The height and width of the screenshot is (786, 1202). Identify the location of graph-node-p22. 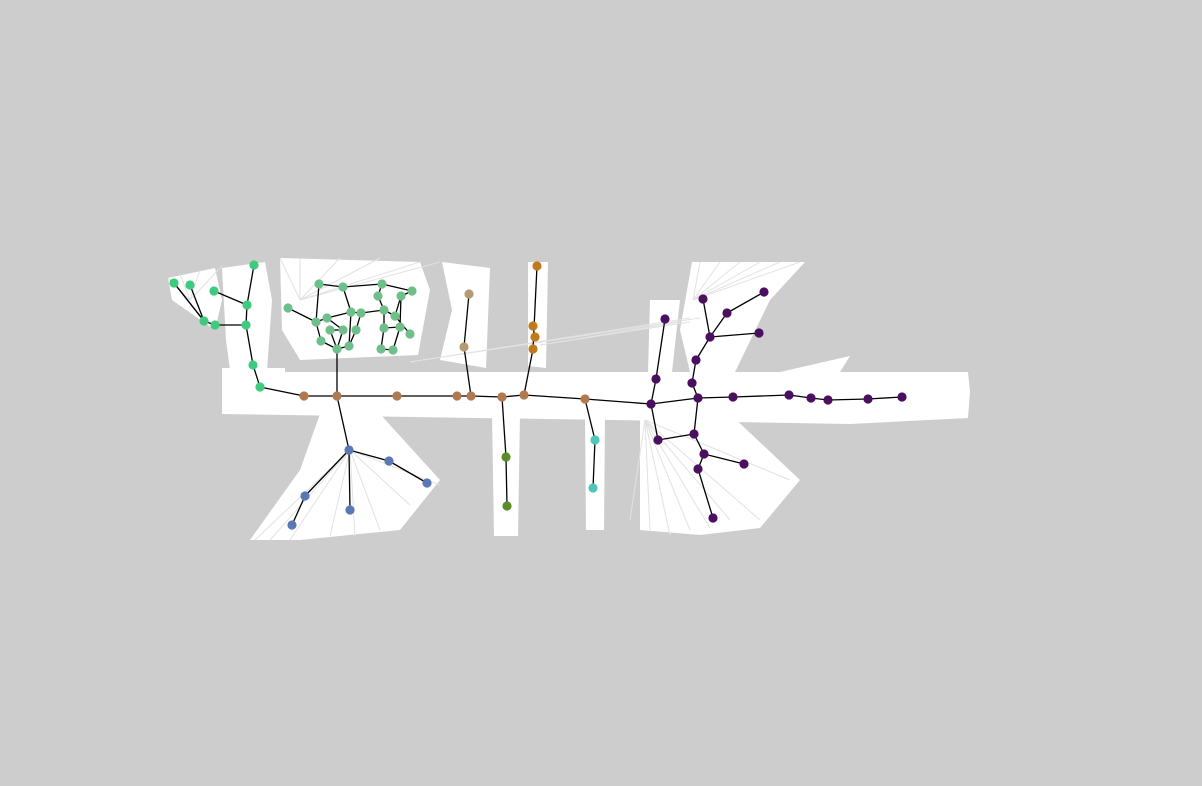
(698, 469).